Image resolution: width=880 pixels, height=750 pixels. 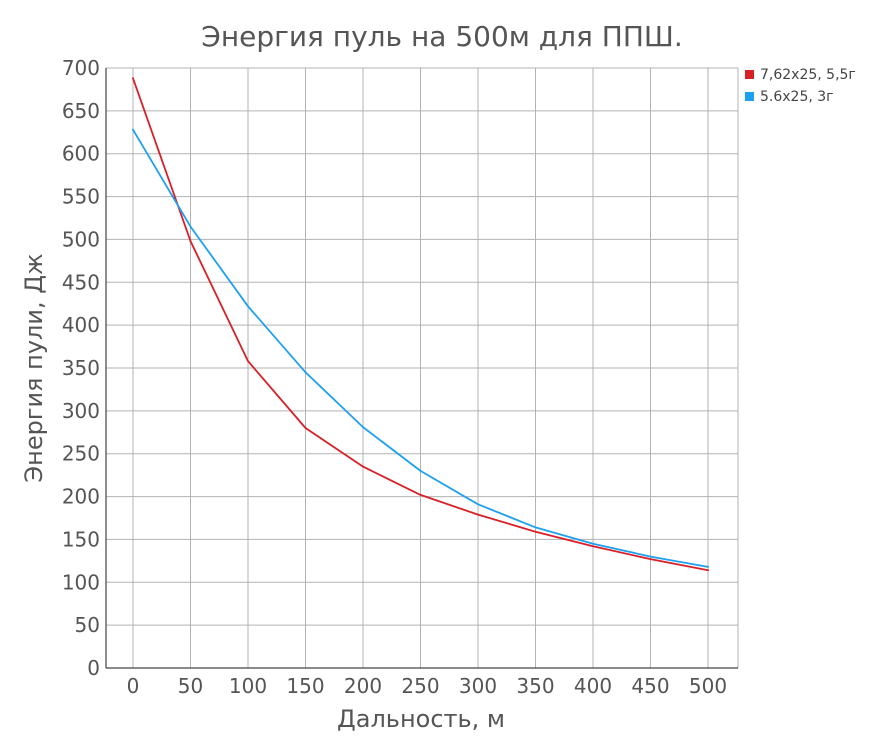 I want to click on y-tick-label: 400, so click(x=81, y=325).